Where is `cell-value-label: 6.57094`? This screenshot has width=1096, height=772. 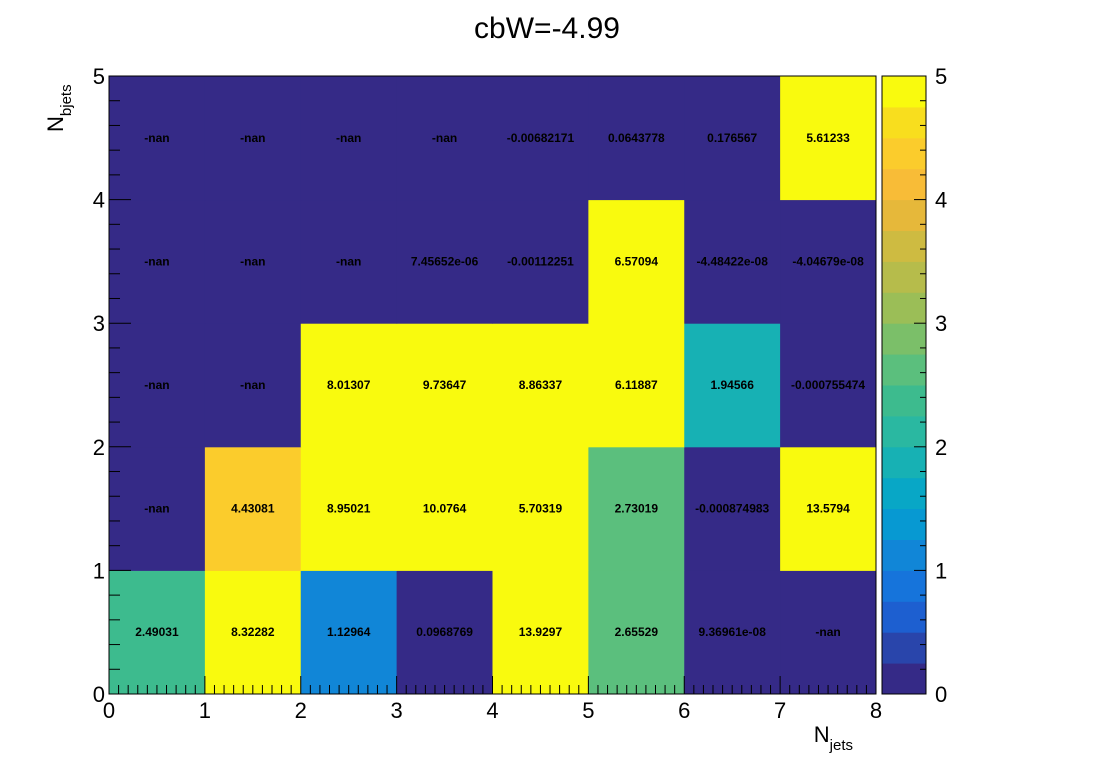
cell-value-label: 6.57094 is located at coordinates (637, 261).